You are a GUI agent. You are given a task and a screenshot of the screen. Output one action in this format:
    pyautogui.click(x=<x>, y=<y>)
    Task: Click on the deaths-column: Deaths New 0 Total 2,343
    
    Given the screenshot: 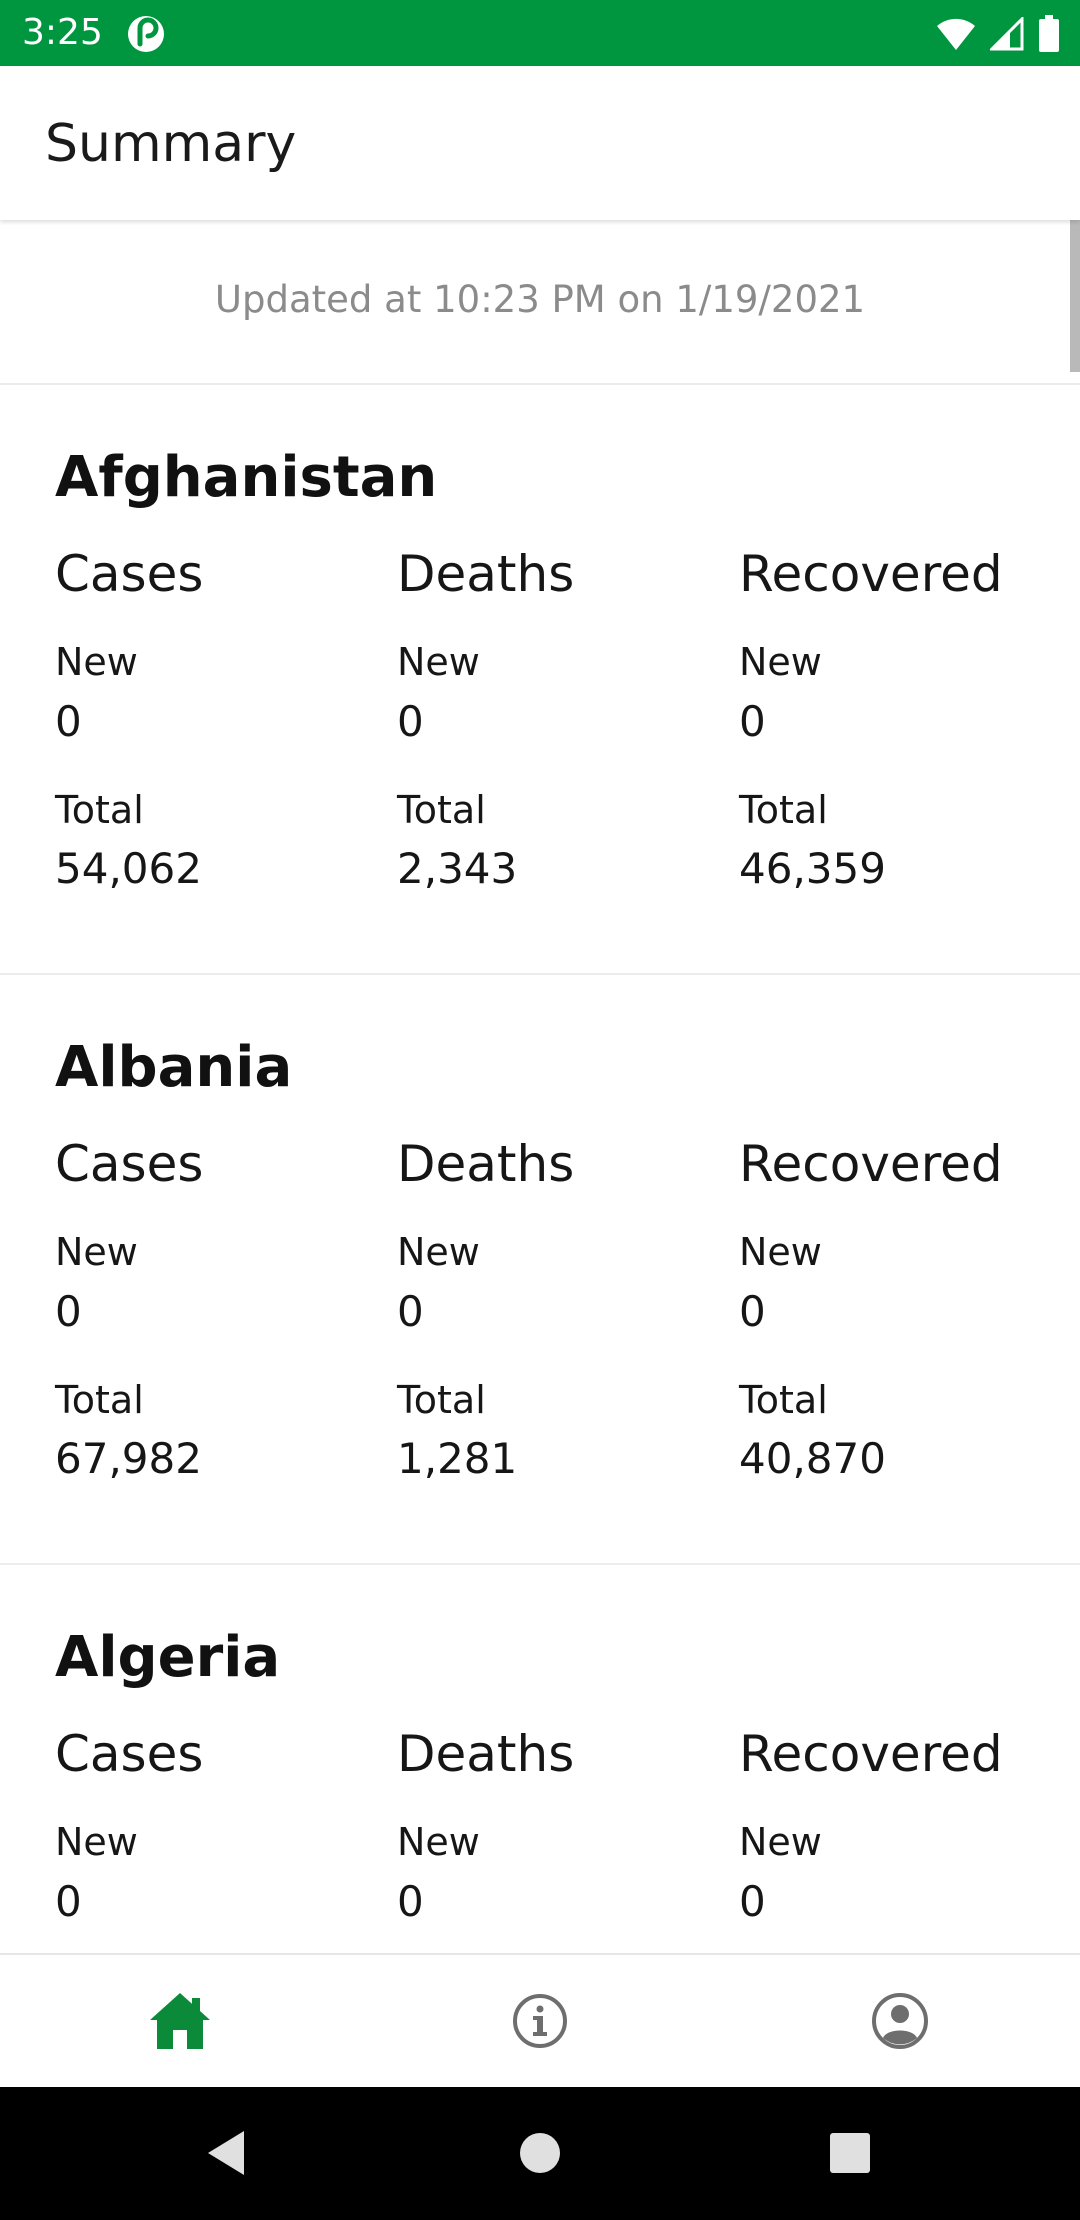 What is the action you would take?
    pyautogui.click(x=562, y=719)
    